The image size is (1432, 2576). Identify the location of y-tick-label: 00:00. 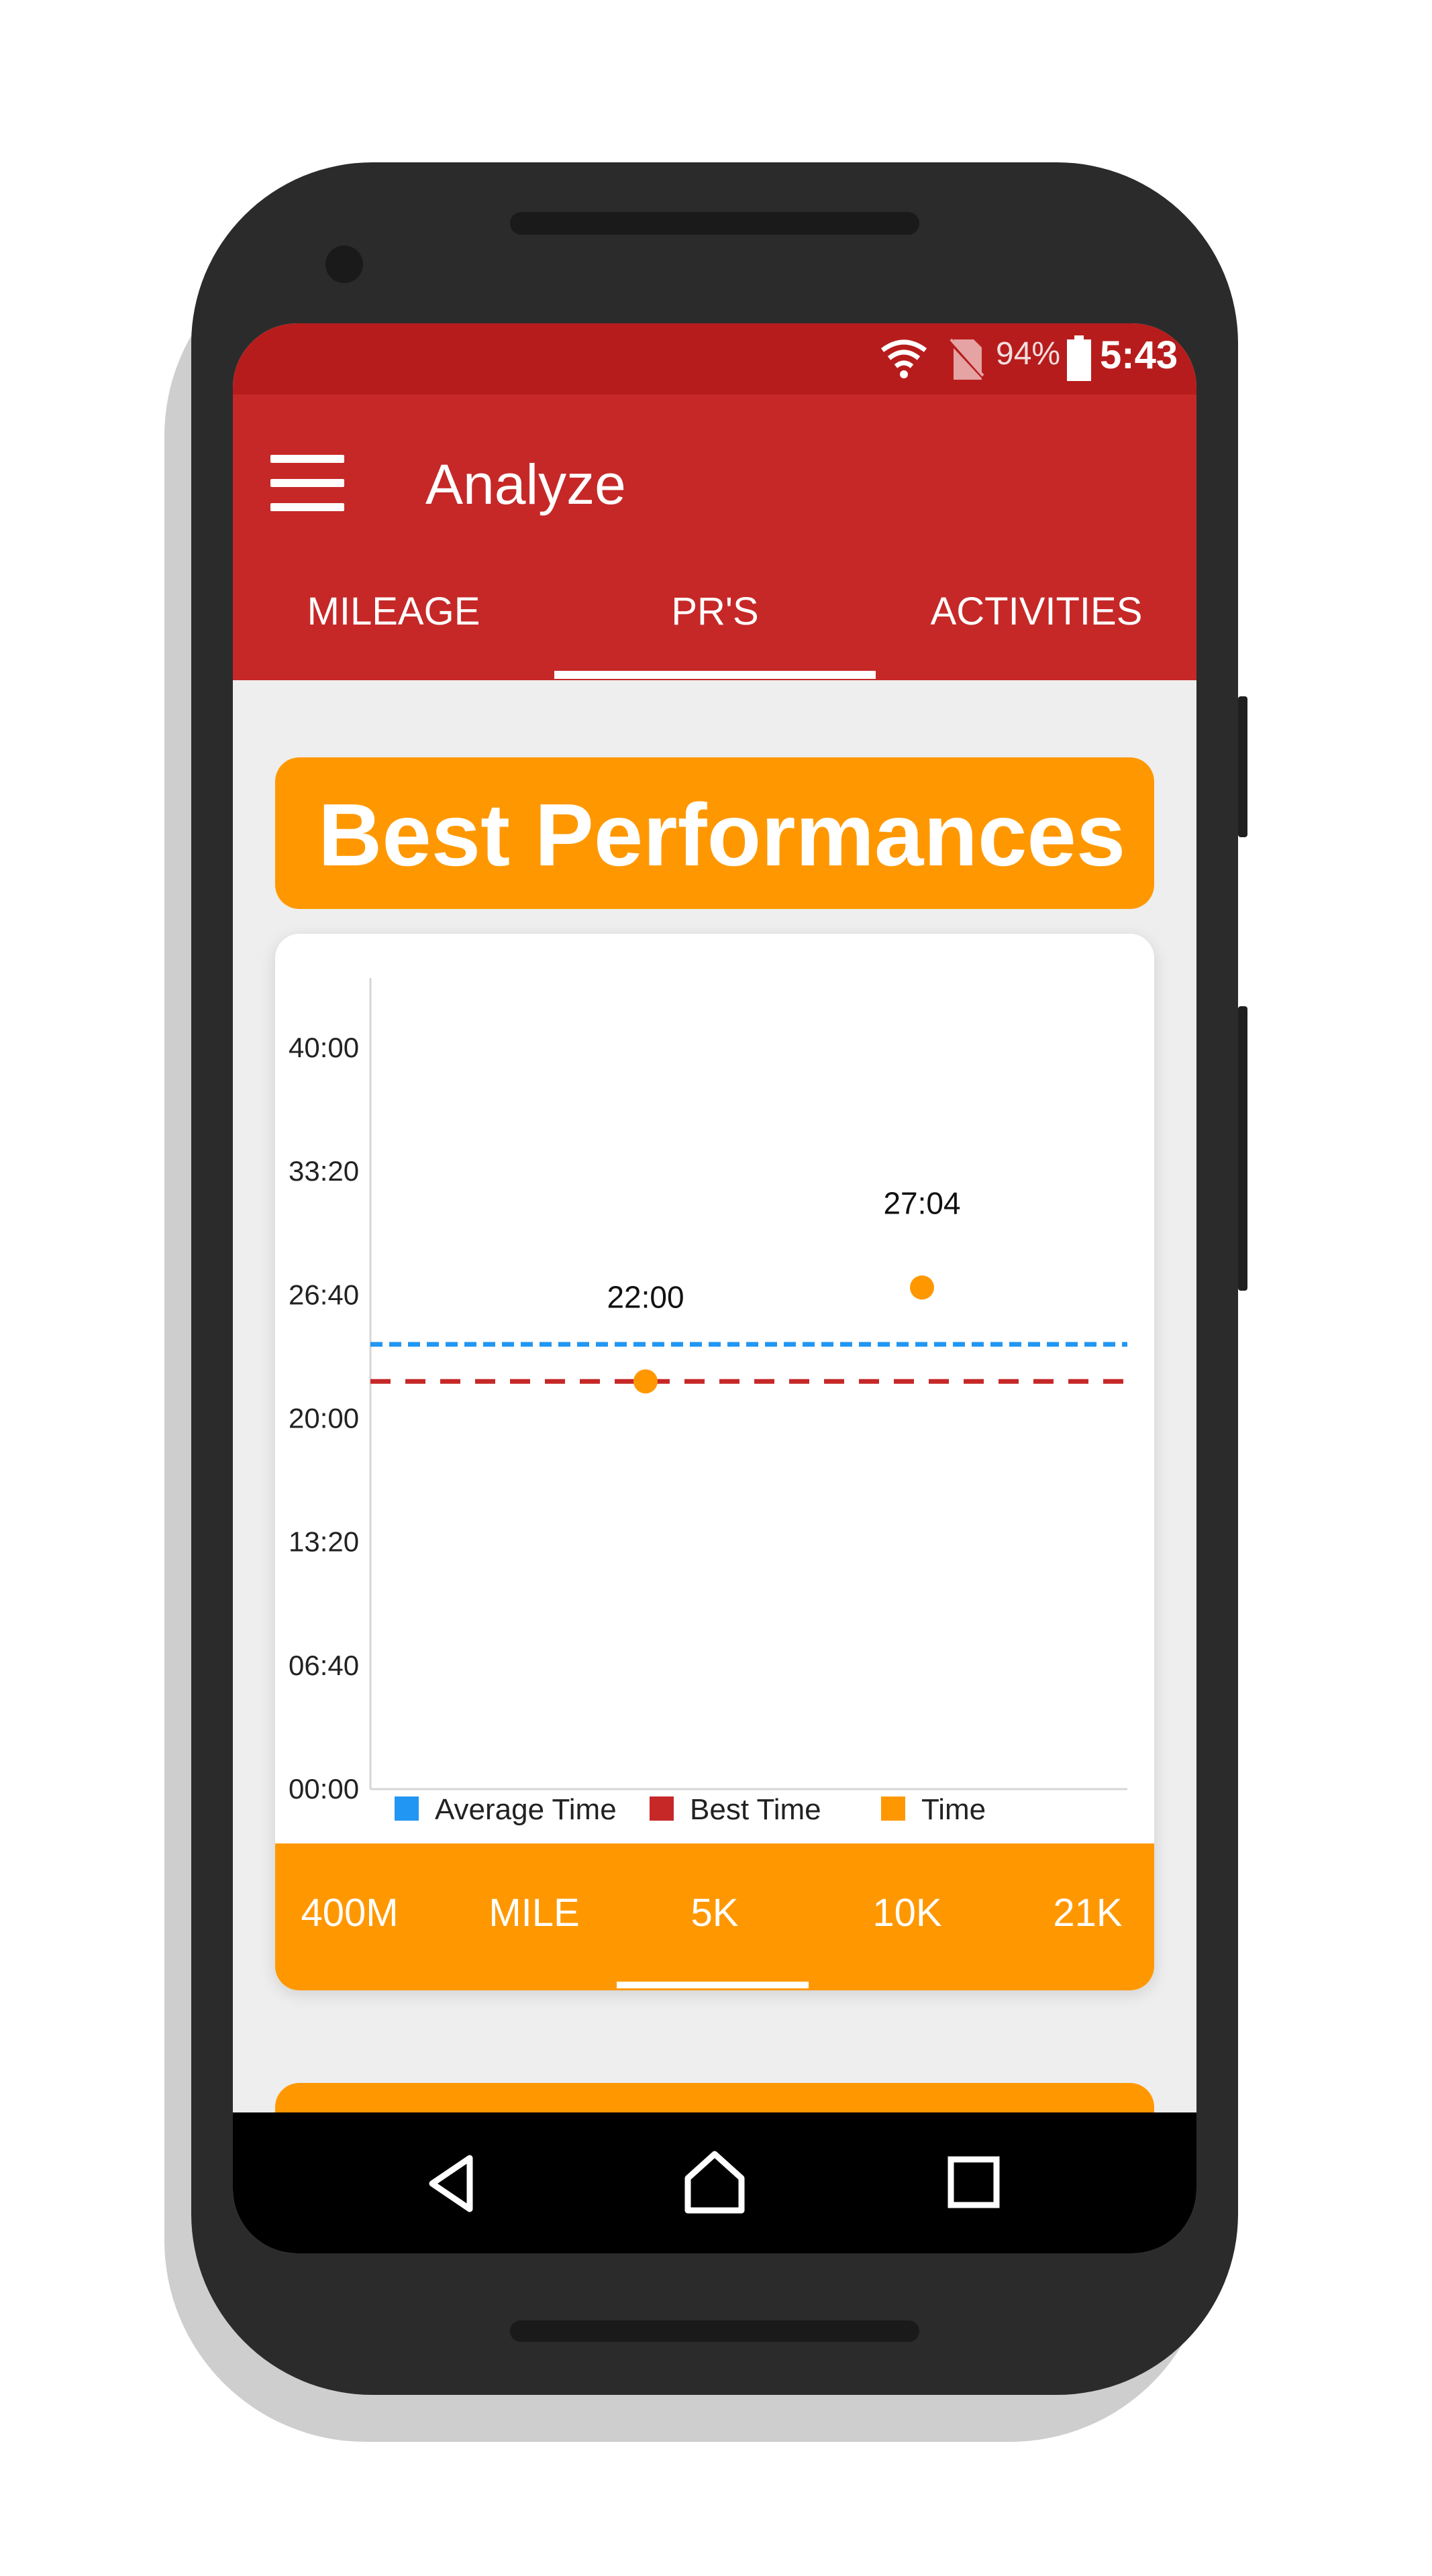
(324, 1789).